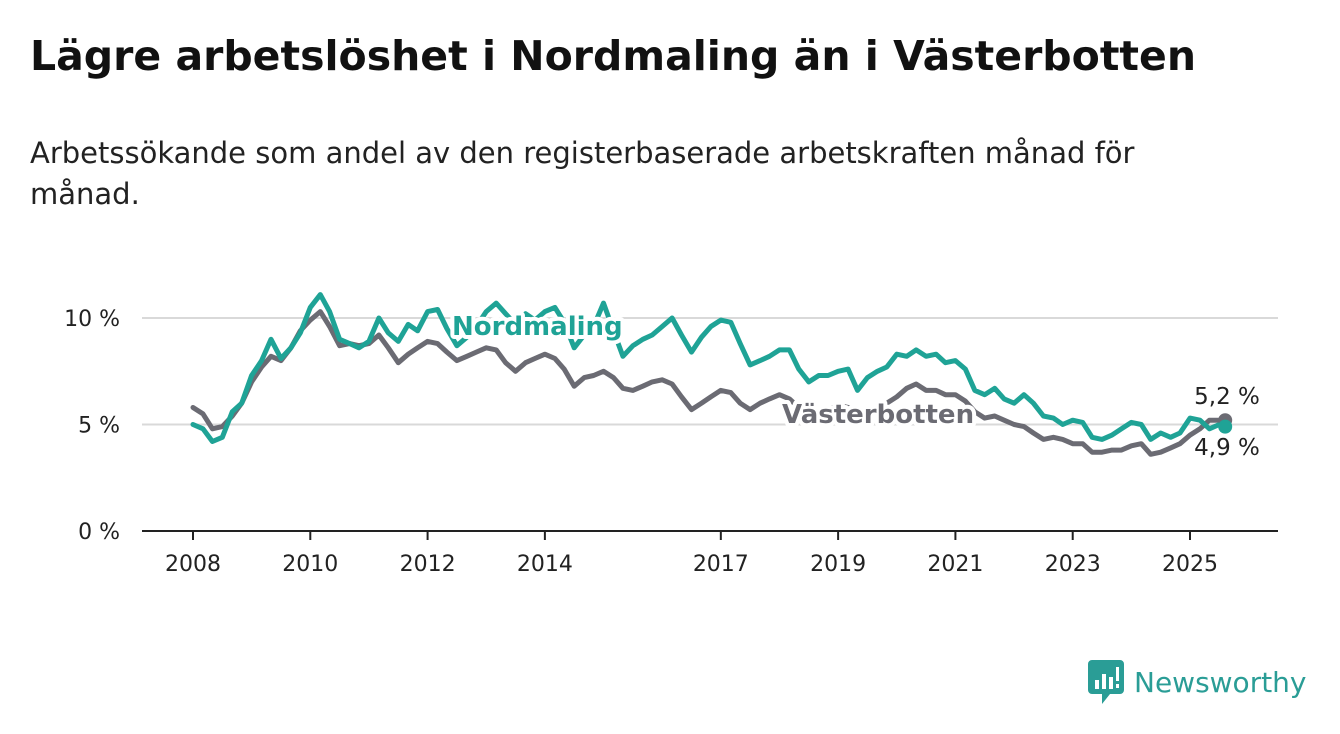 This screenshot has height=734, width=1340. I want to click on end-value-vasterbotten: 5,2 %, so click(1227, 397).